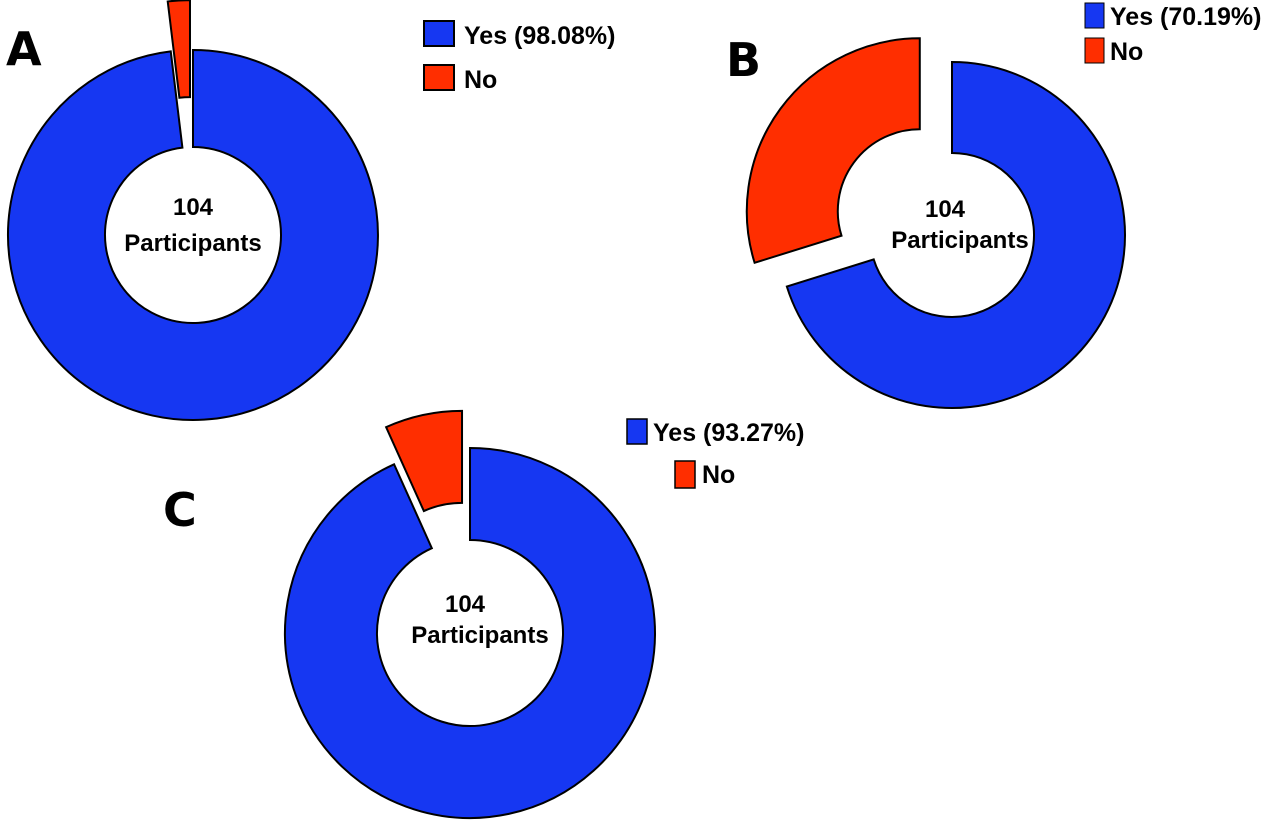 The height and width of the screenshot is (826, 1280). Describe the element at coordinates (718, 475) in the screenshot. I see `legend-label-no-c: No` at that location.